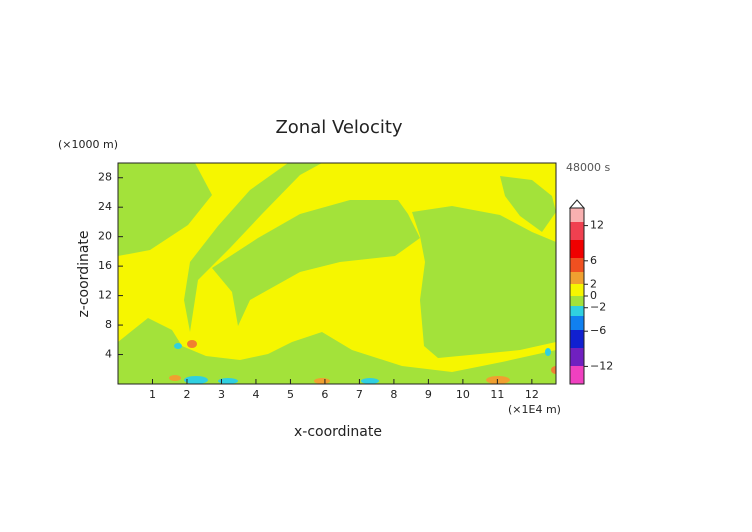  I want to click on y-tick-label: 12, so click(105, 295).